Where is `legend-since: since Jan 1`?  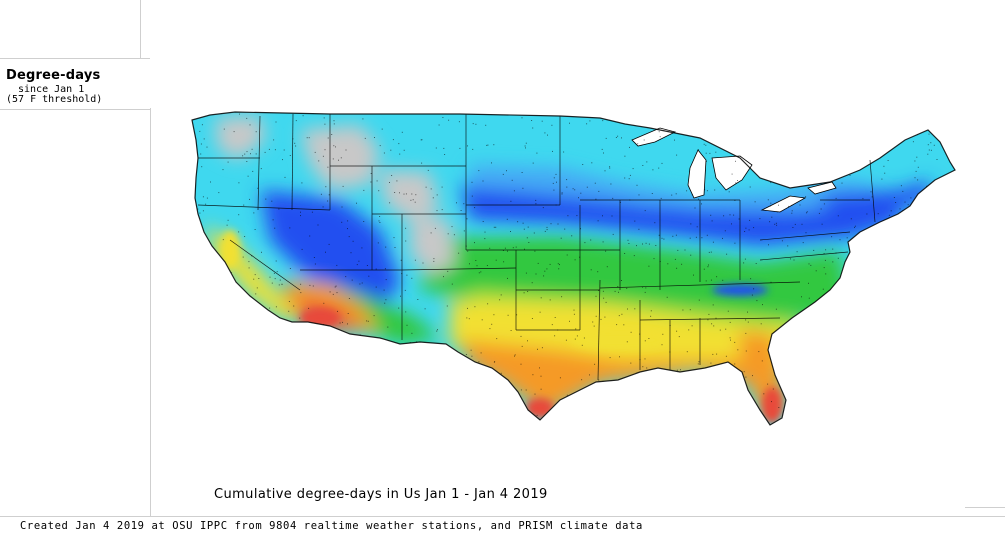 legend-since: since Jan 1 is located at coordinates (51, 89).